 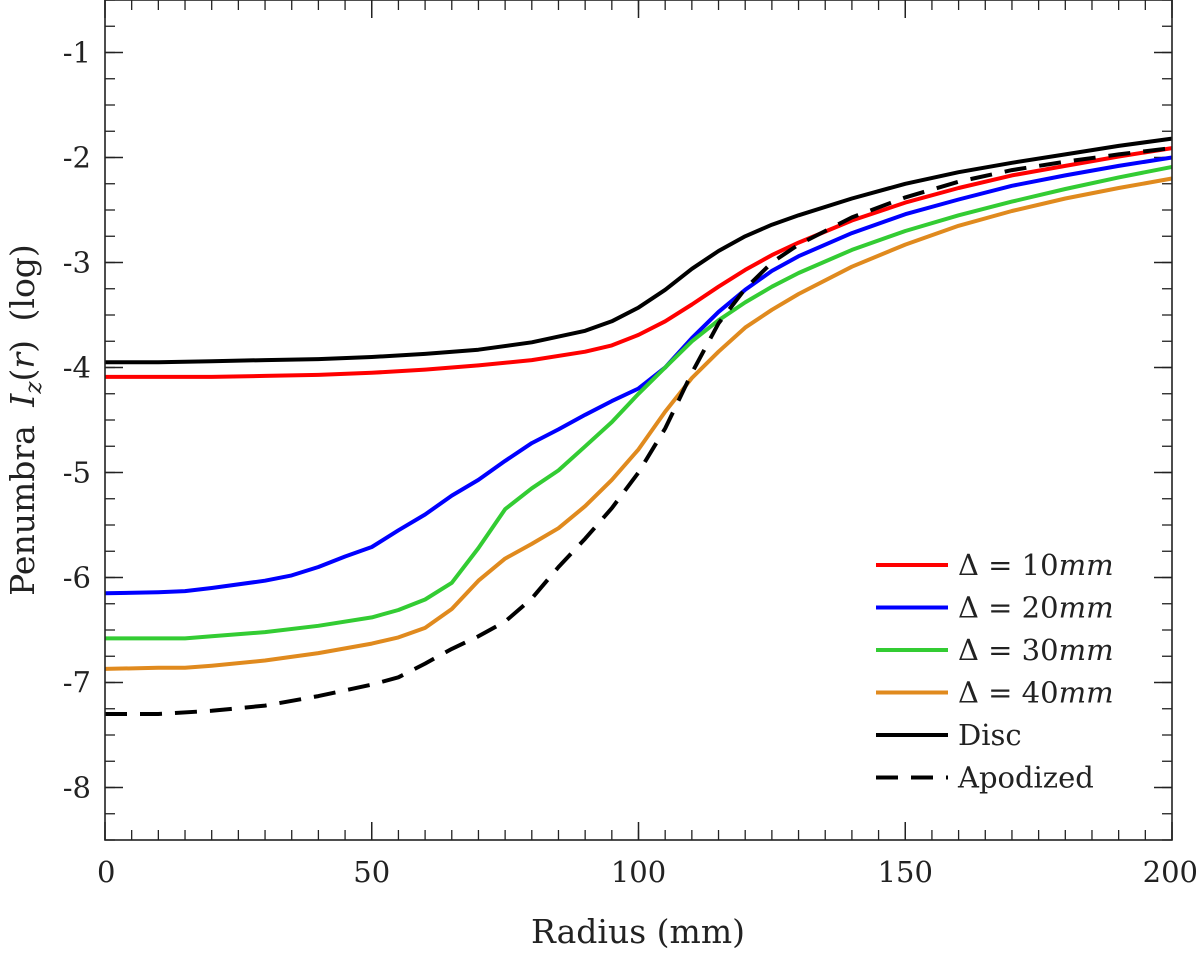 What do you see at coordinates (1008, 608) in the screenshot?
I see `legend-label-text: Δ = 20` at bounding box center [1008, 608].